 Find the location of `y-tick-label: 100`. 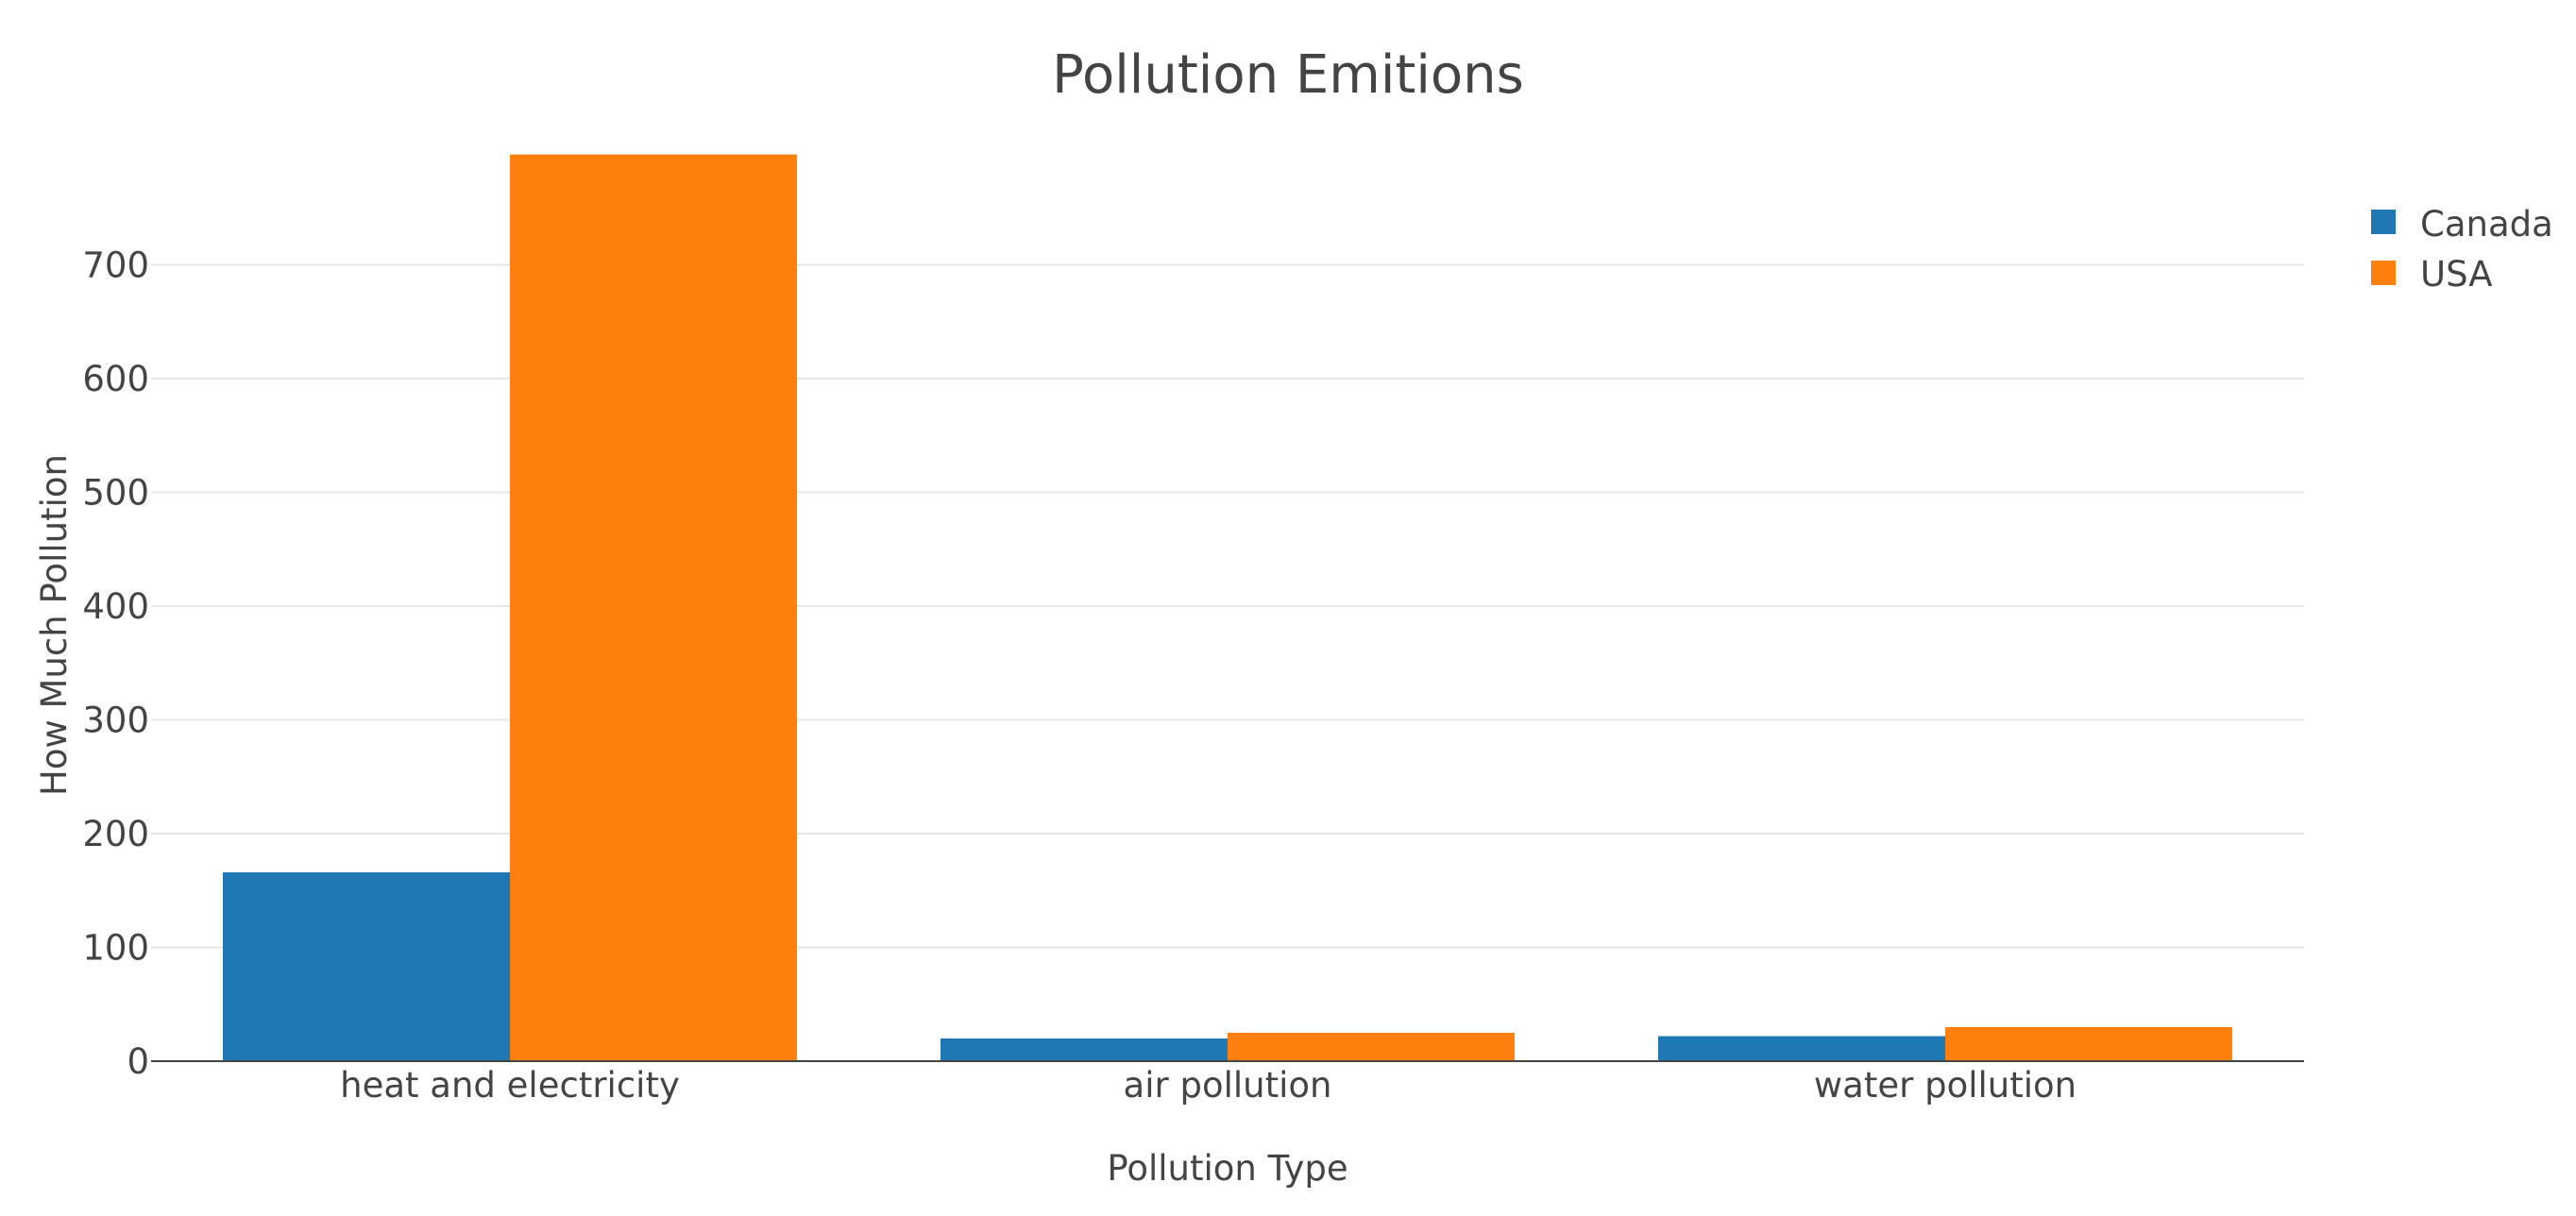

y-tick-label: 100 is located at coordinates (115, 948).